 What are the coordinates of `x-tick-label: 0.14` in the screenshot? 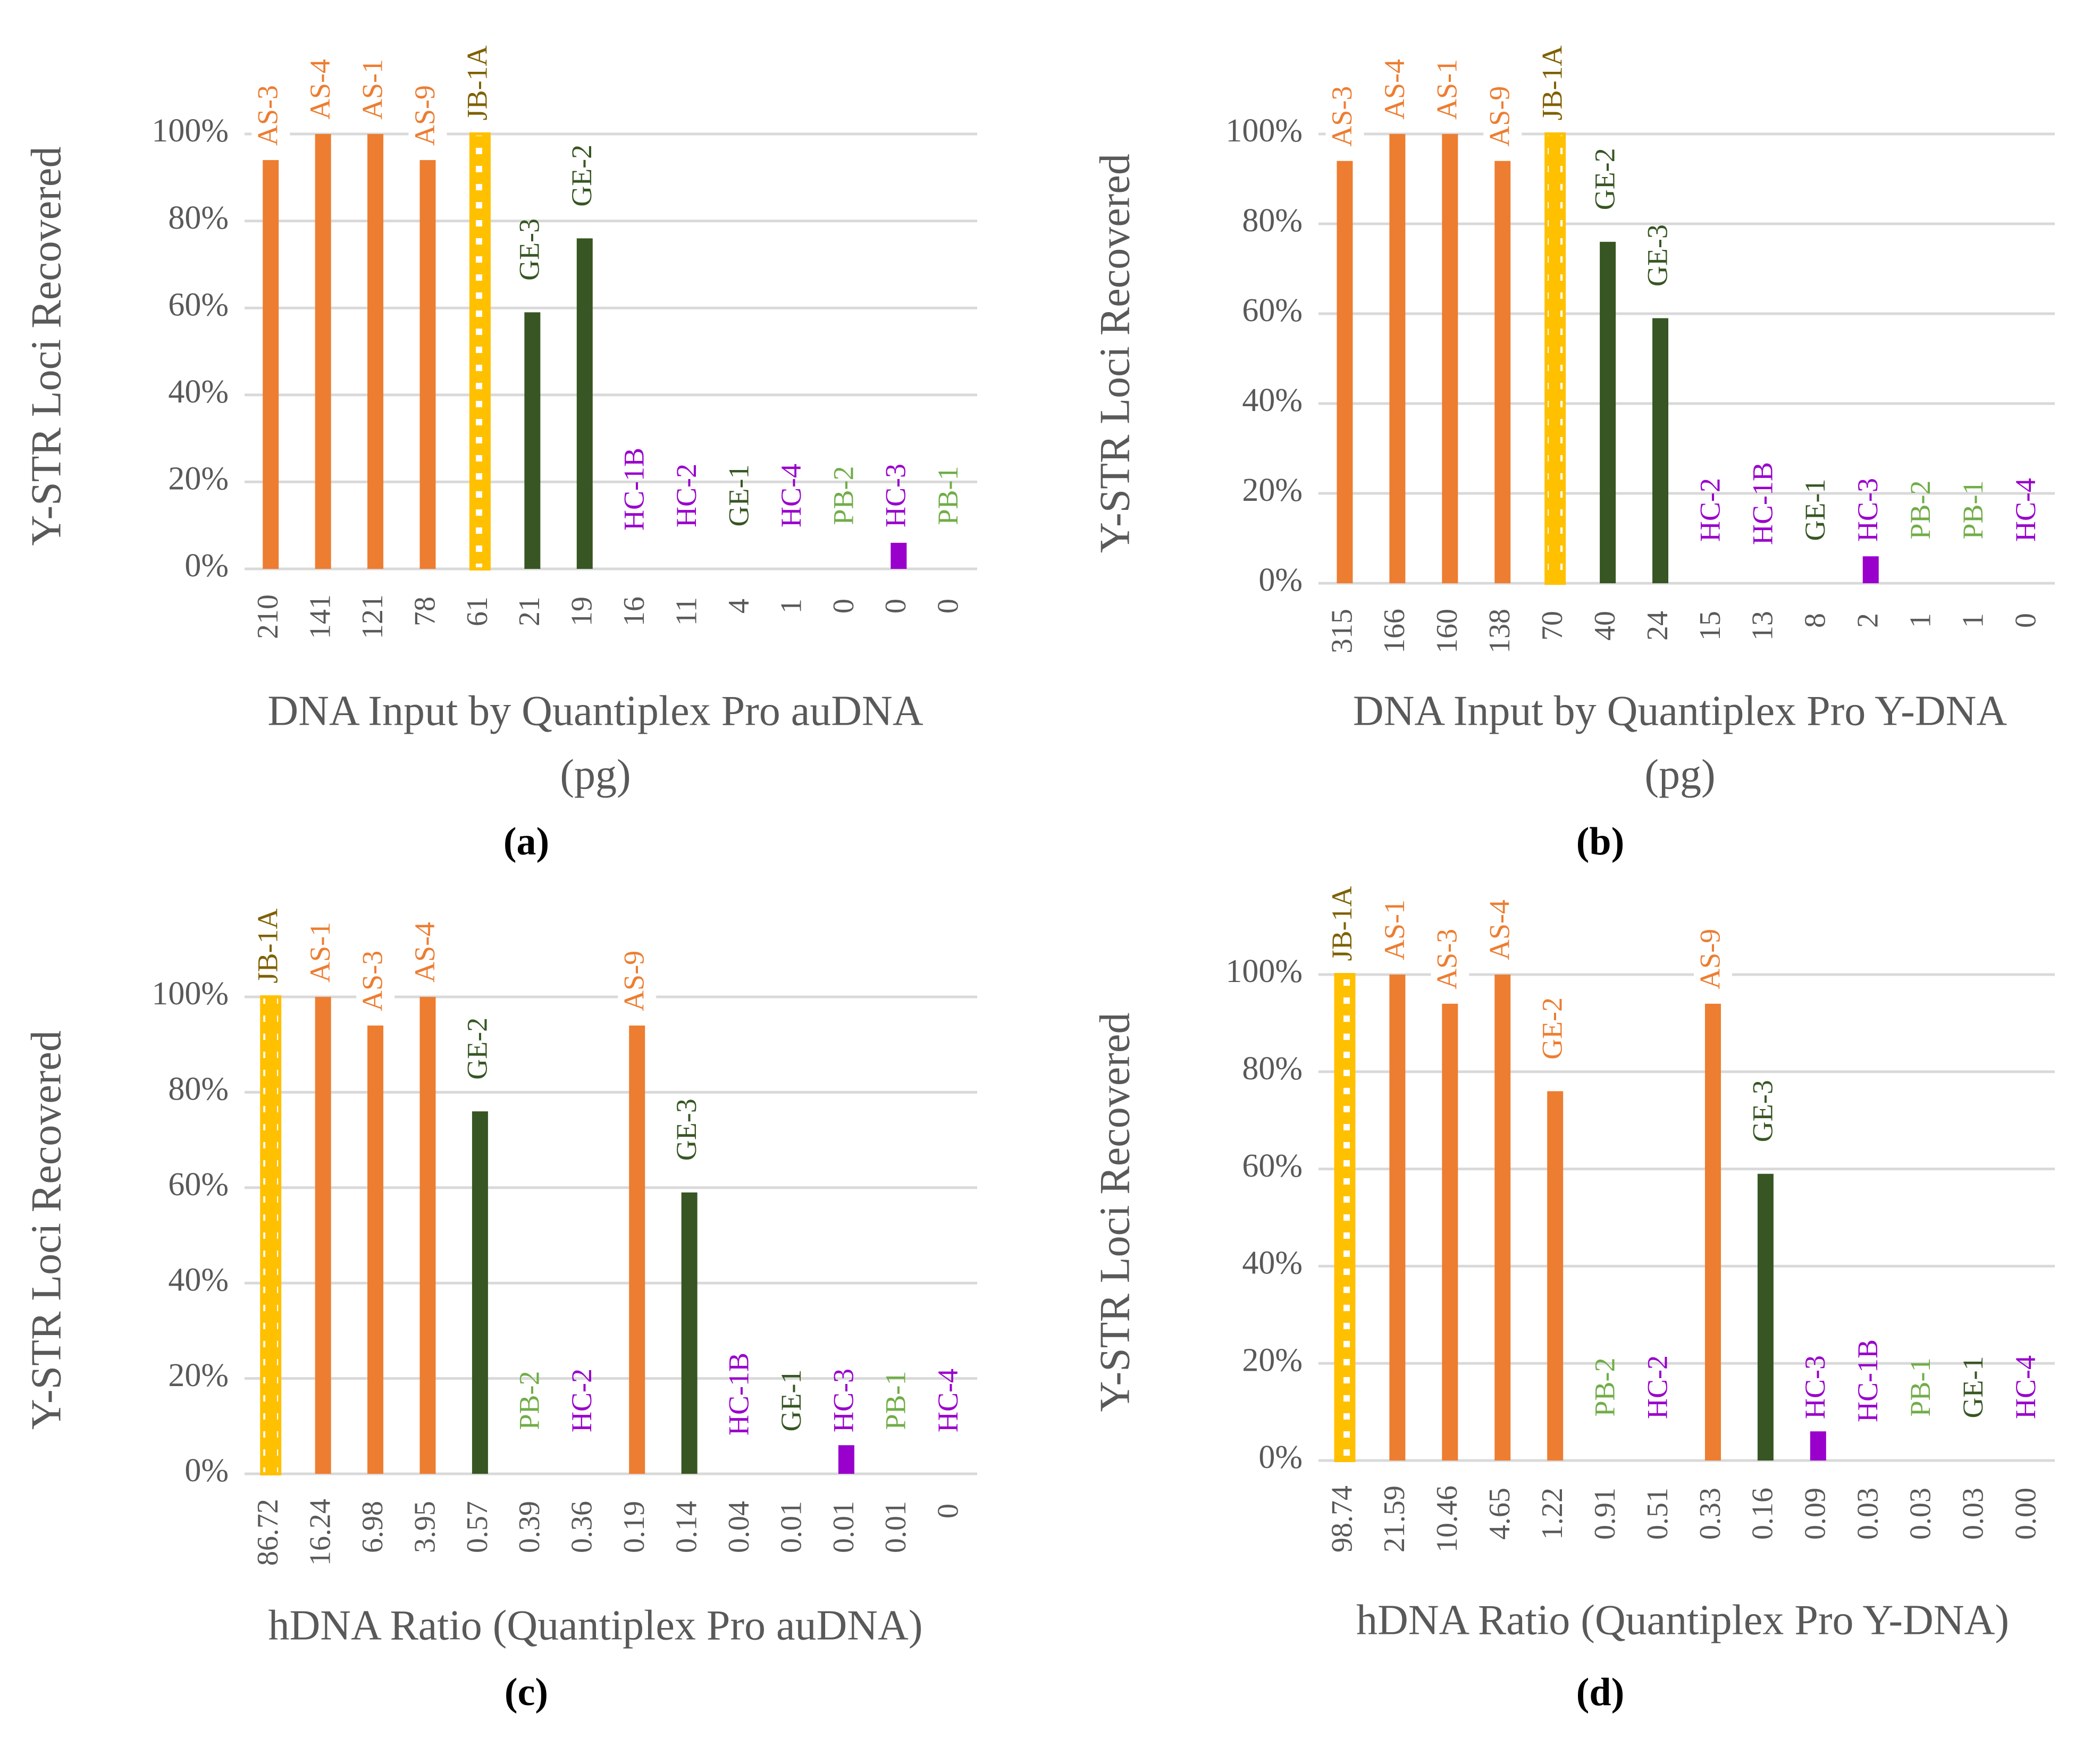 It's located at (686, 1527).